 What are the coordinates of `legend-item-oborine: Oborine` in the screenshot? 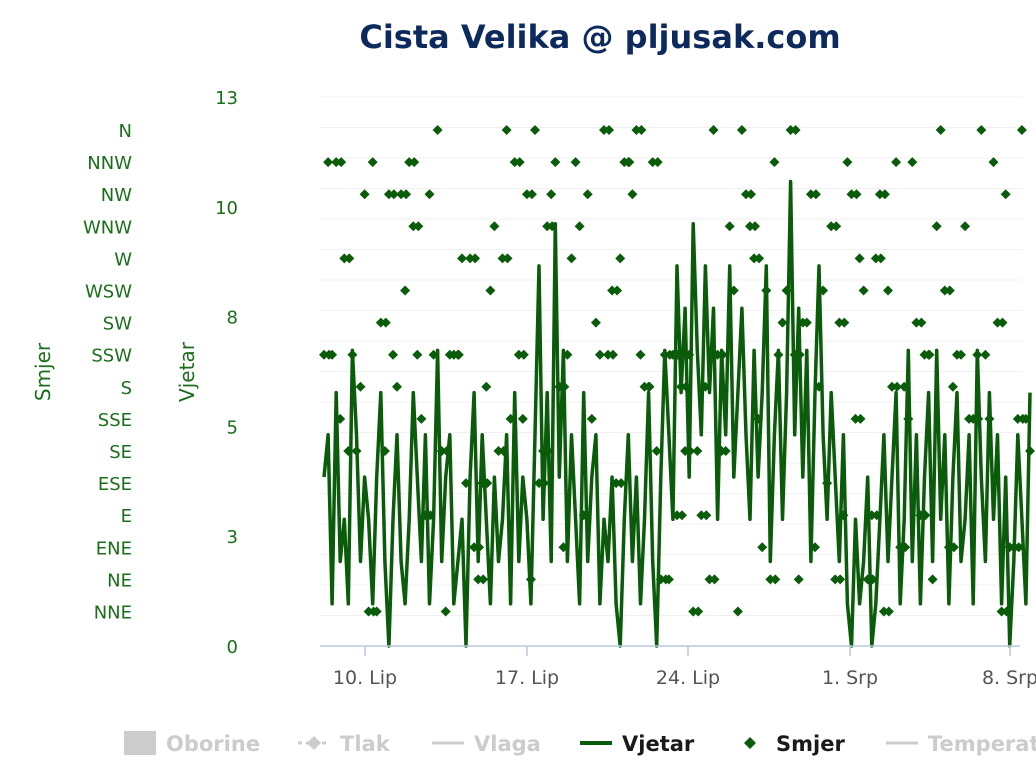 It's located at (192, 743).